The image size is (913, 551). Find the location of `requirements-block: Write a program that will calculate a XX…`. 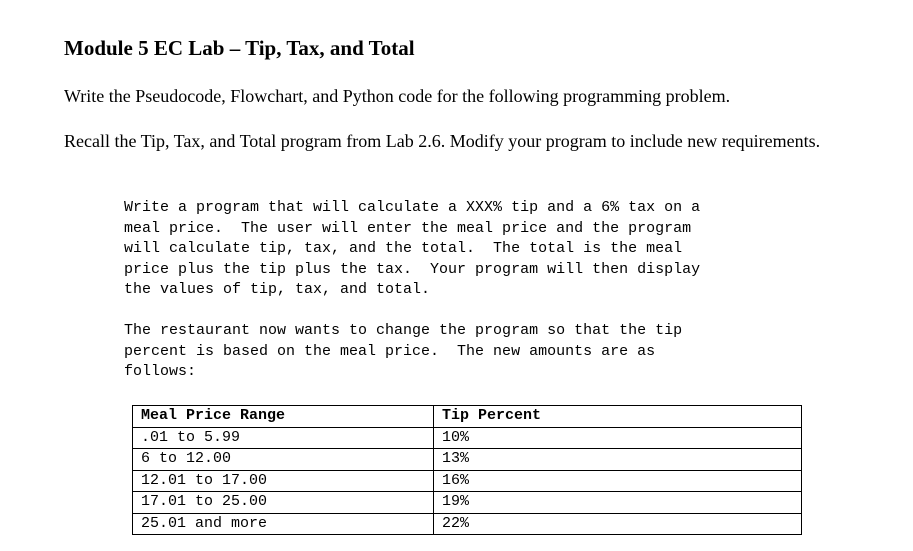

requirements-block: Write a program that will calculate a XX… is located at coordinates (412, 249).